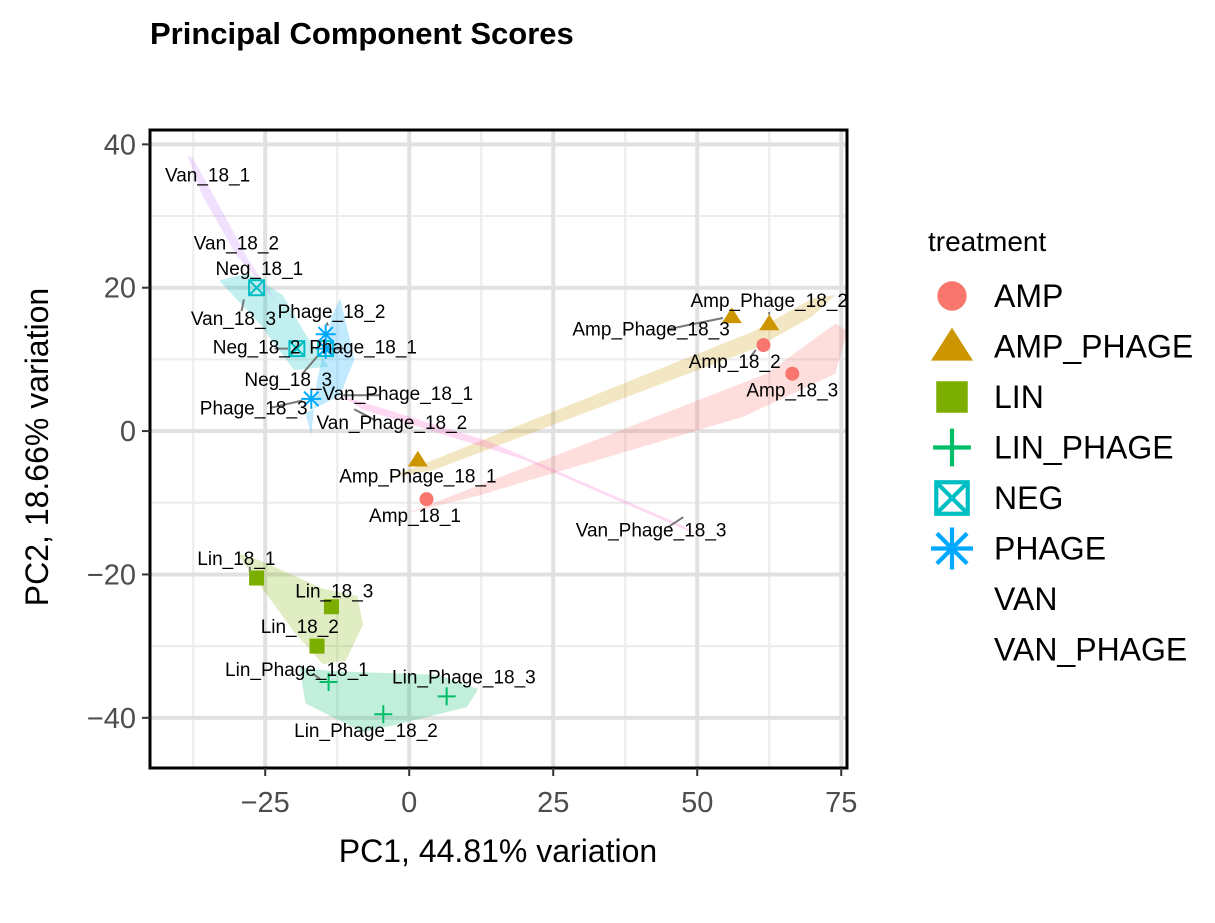  Describe the element at coordinates (1084, 448) in the screenshot. I see `legend-label-lin-phage: LIN_PHAGE` at that location.